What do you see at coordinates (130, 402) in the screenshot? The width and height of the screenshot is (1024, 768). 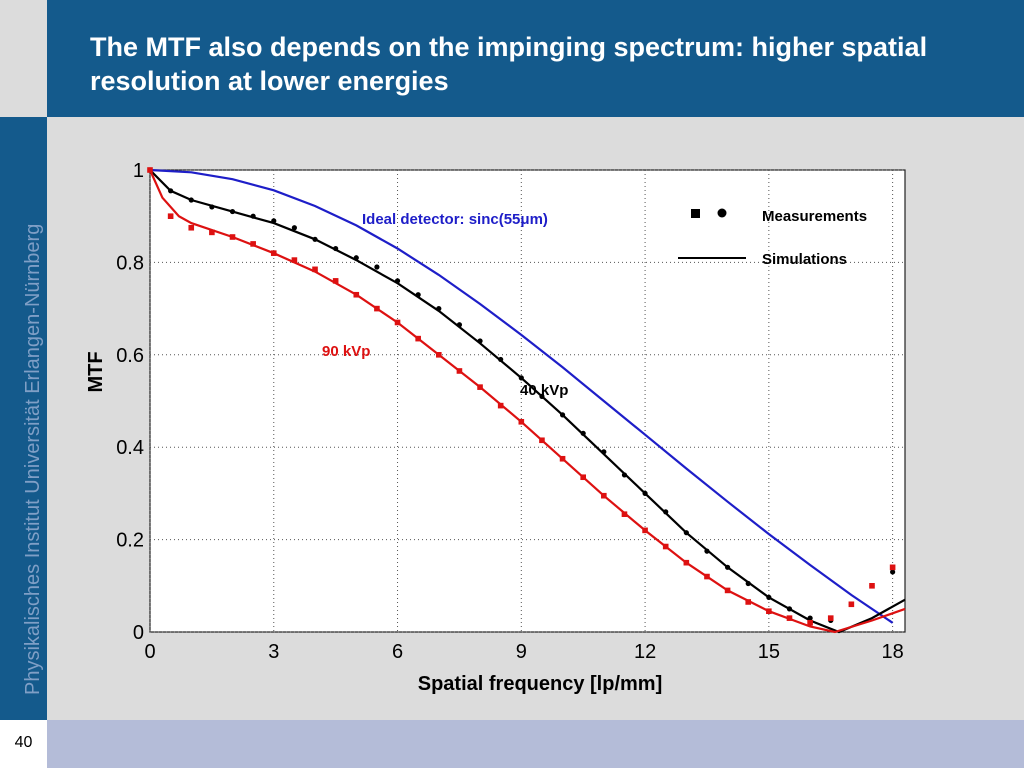 I see `y-tick-labels: 0 0.2 0.4 0.6 0.8 1` at bounding box center [130, 402].